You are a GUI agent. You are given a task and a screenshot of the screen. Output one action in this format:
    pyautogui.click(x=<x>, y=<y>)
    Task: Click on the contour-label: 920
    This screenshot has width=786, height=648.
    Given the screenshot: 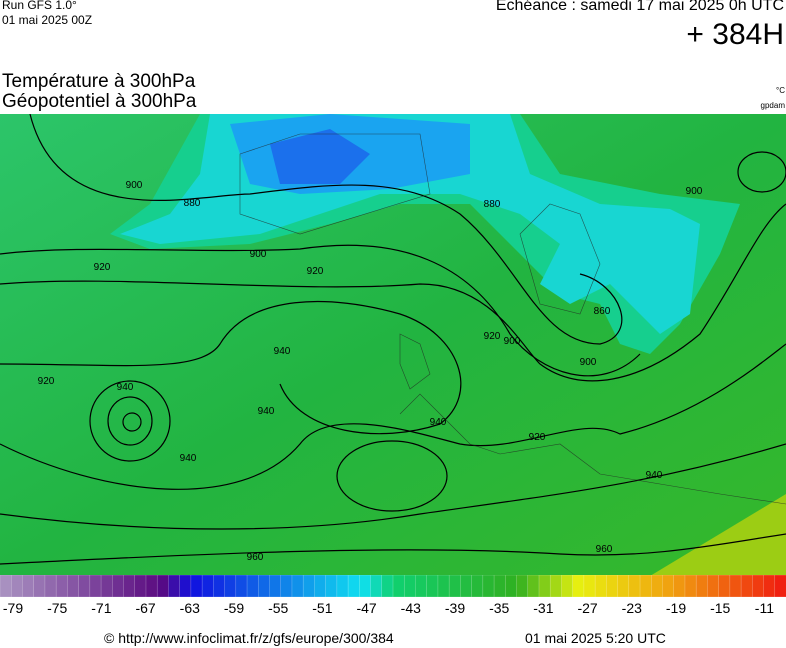 What is the action you would take?
    pyautogui.click(x=102, y=267)
    